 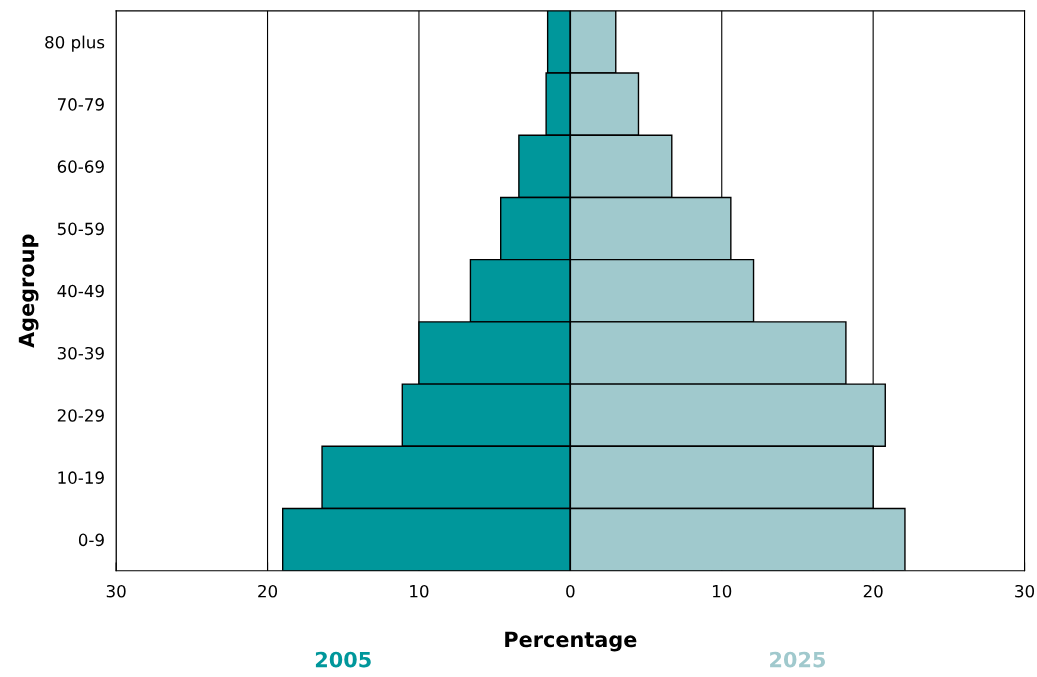 What do you see at coordinates (91, 540) in the screenshot?
I see `y-tick-label: 0-9` at bounding box center [91, 540].